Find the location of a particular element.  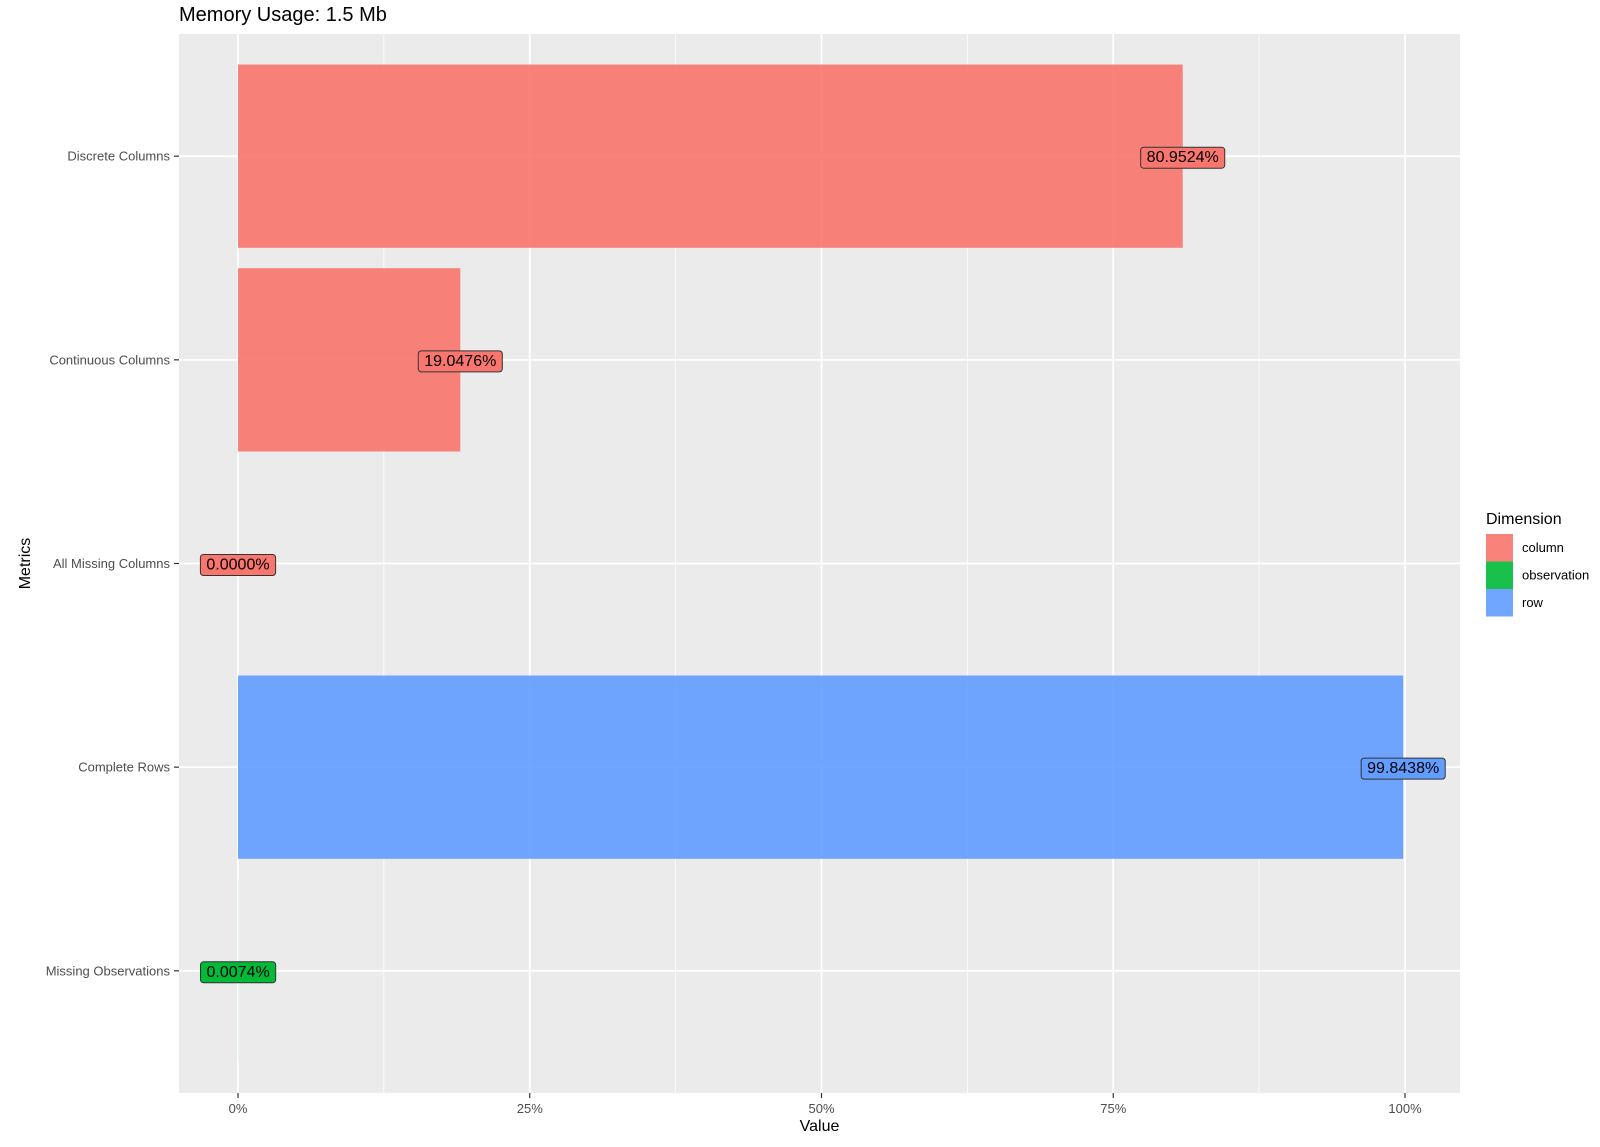

y-tick-label: Complete Rows is located at coordinates (124, 767).